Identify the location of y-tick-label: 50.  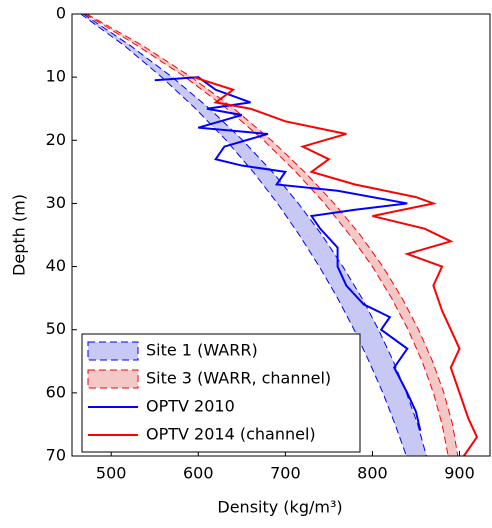
(56, 328).